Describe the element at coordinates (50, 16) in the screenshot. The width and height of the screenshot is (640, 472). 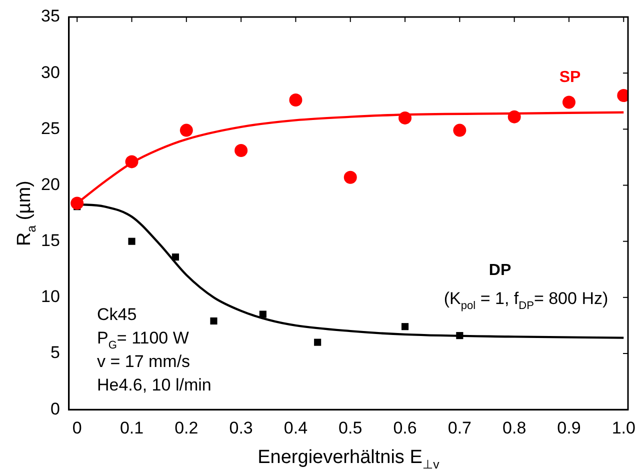
I see `y-tick-label: 35` at that location.